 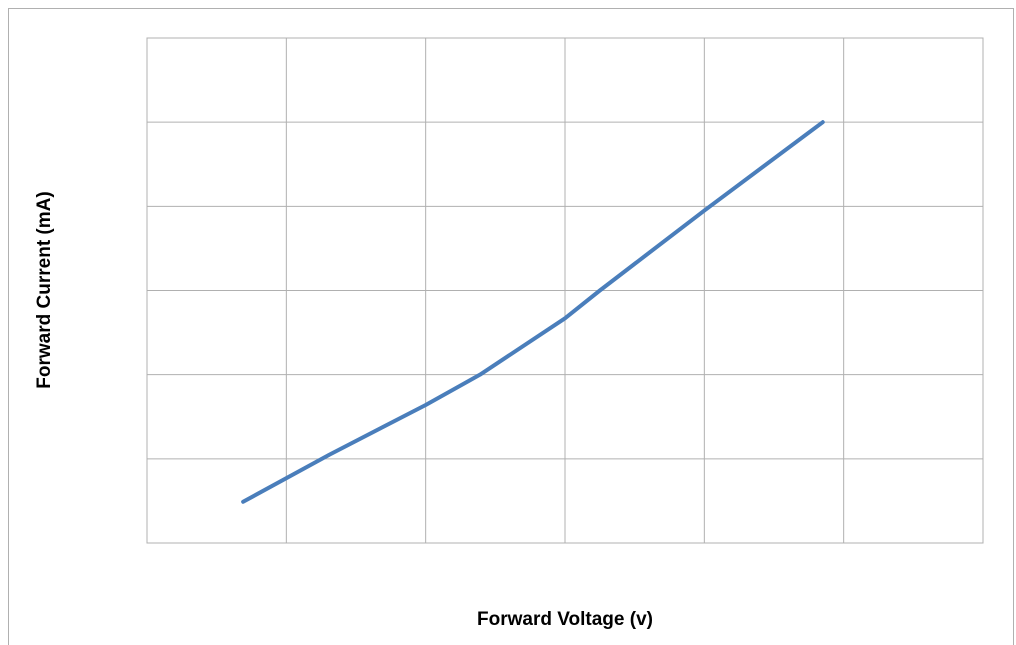 What do you see at coordinates (565, 619) in the screenshot?
I see `x-axis-label: Forward Voltage (v)` at bounding box center [565, 619].